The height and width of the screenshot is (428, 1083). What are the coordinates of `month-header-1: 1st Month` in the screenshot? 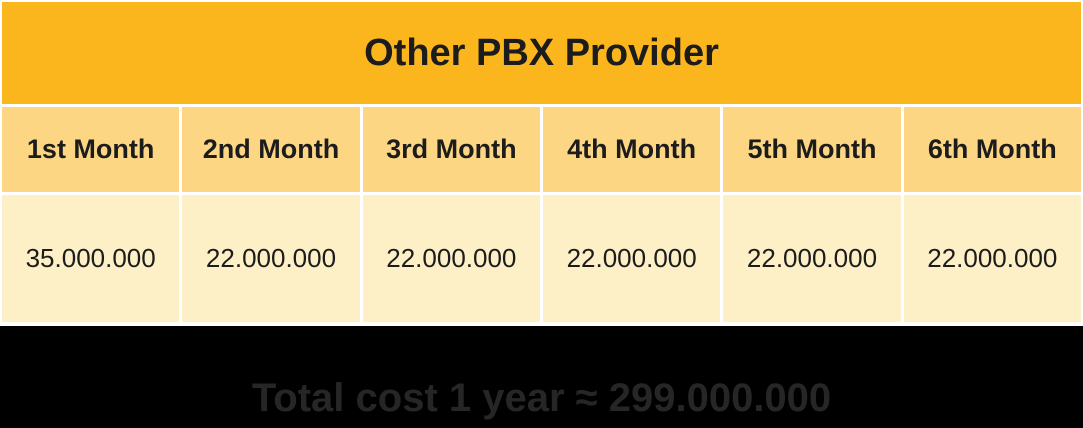 It's located at (91, 149).